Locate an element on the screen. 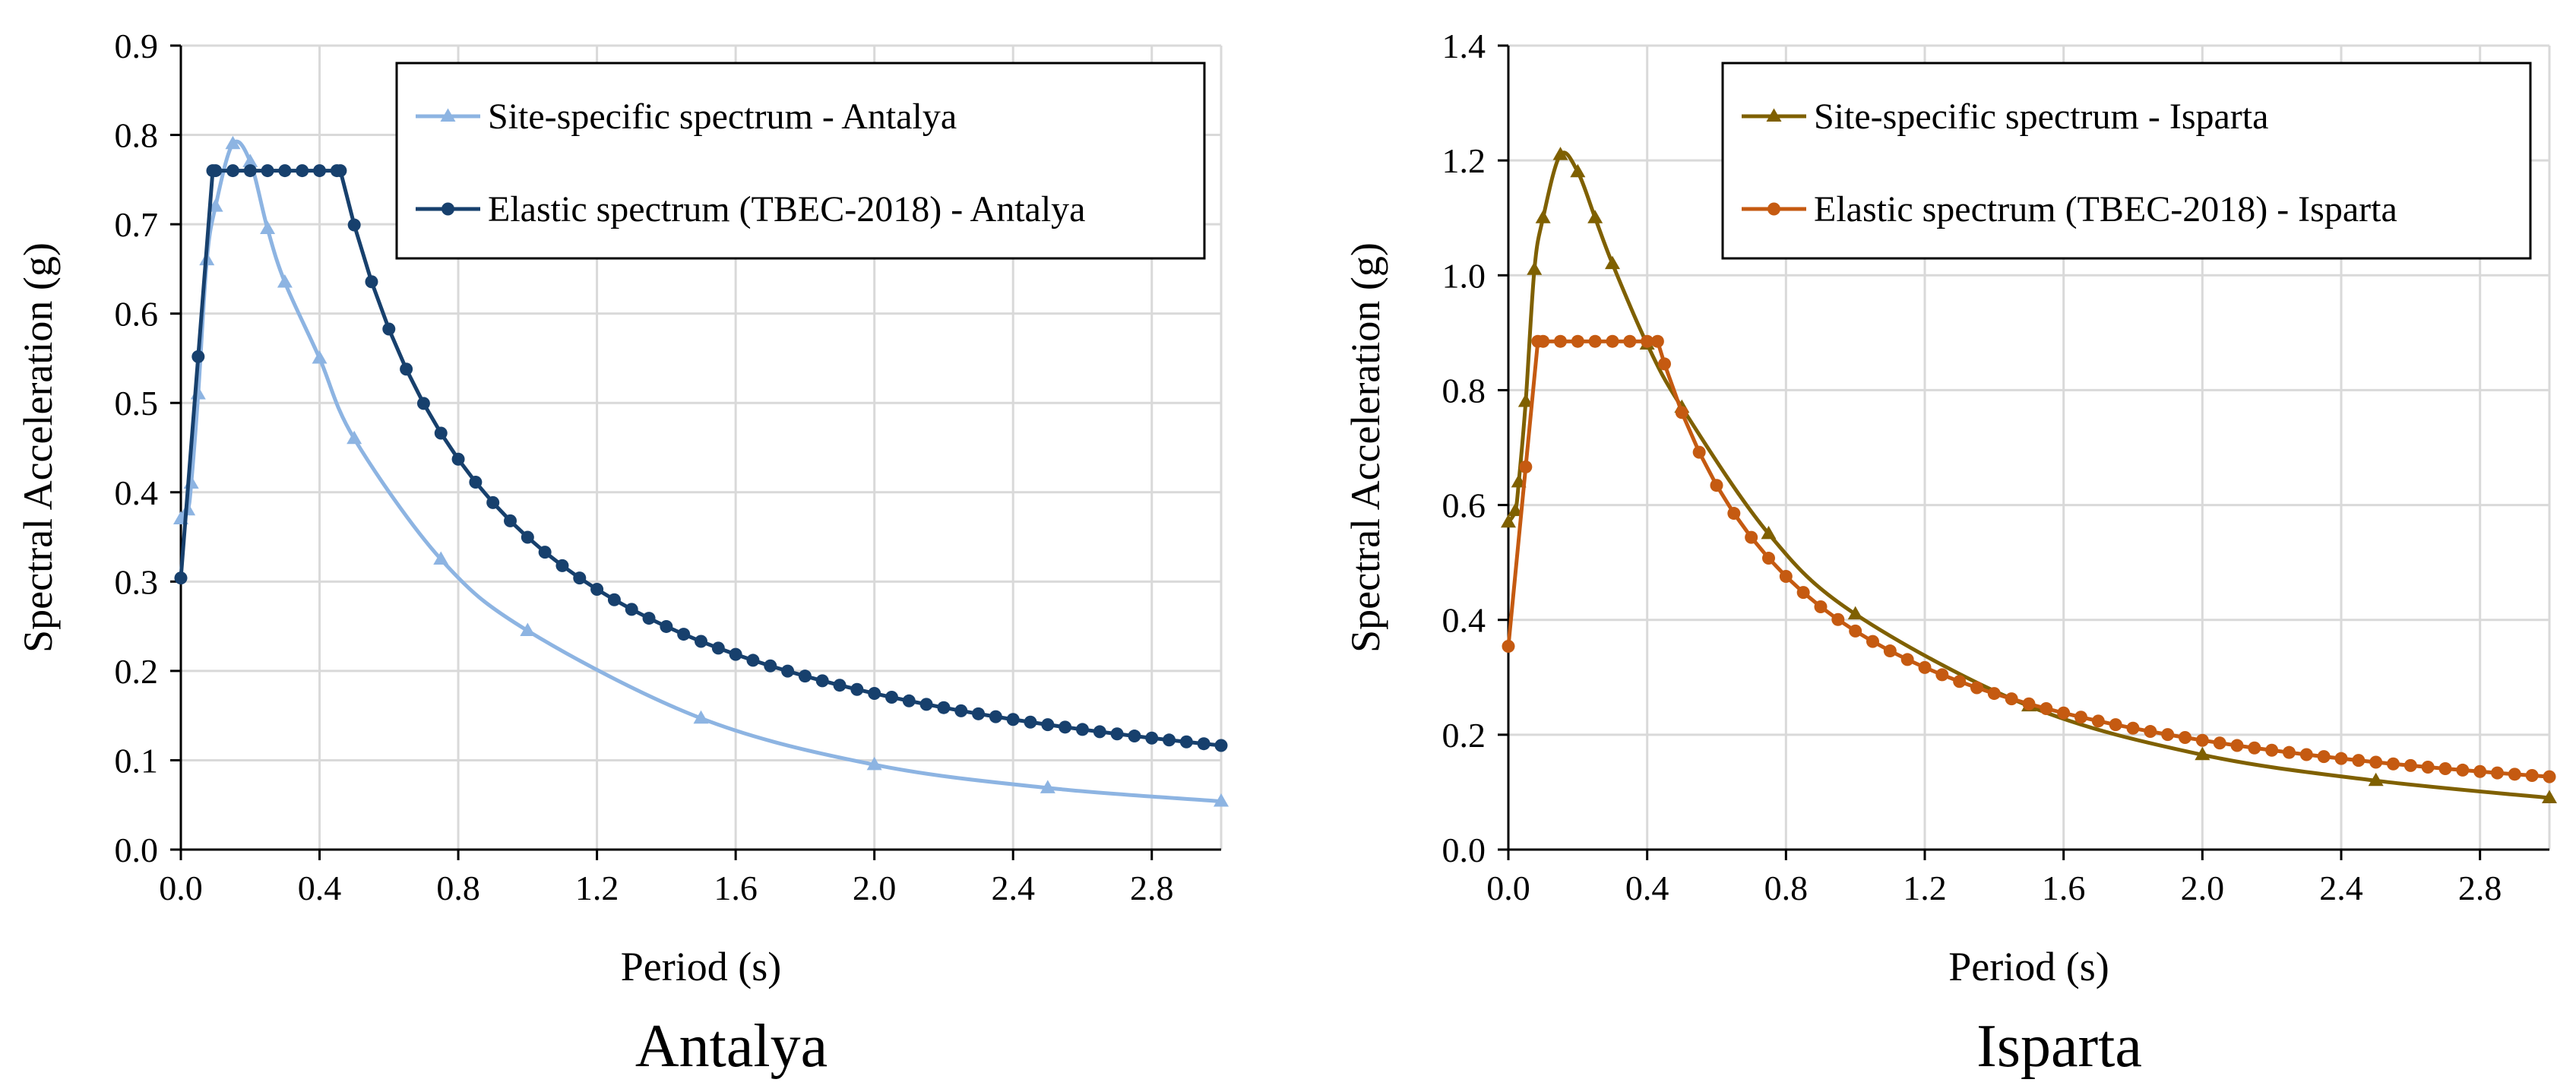  y-tick-label: 0.4 is located at coordinates (1464, 620).